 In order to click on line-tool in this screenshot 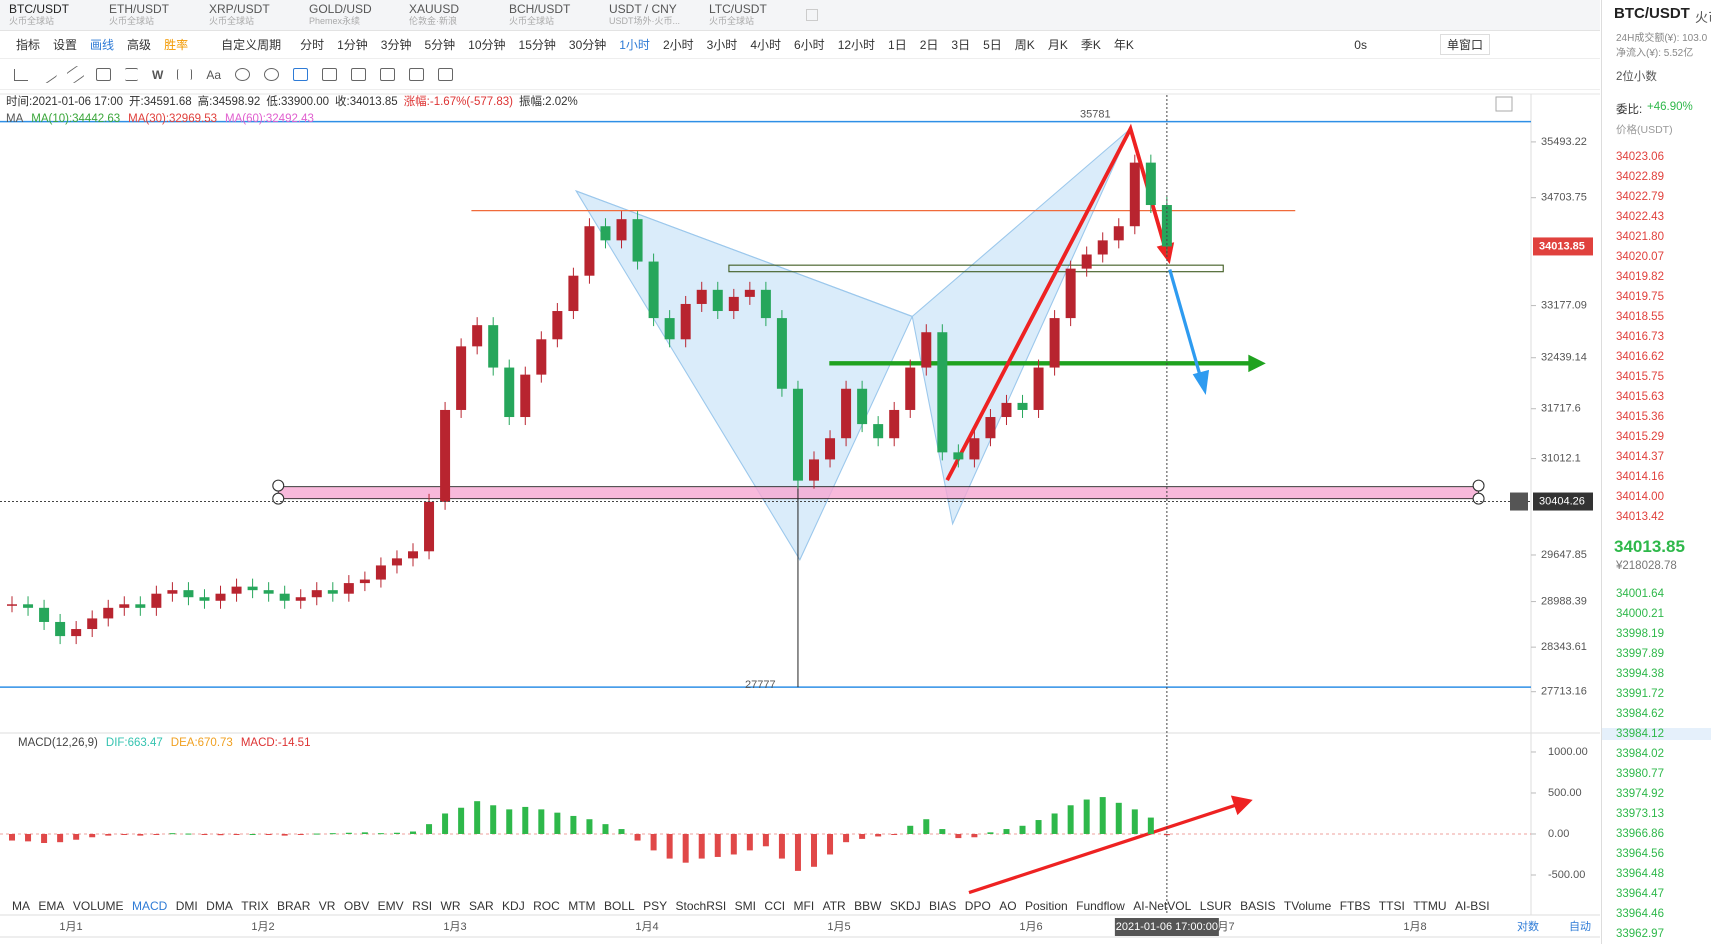, I will do `click(48, 74)`.